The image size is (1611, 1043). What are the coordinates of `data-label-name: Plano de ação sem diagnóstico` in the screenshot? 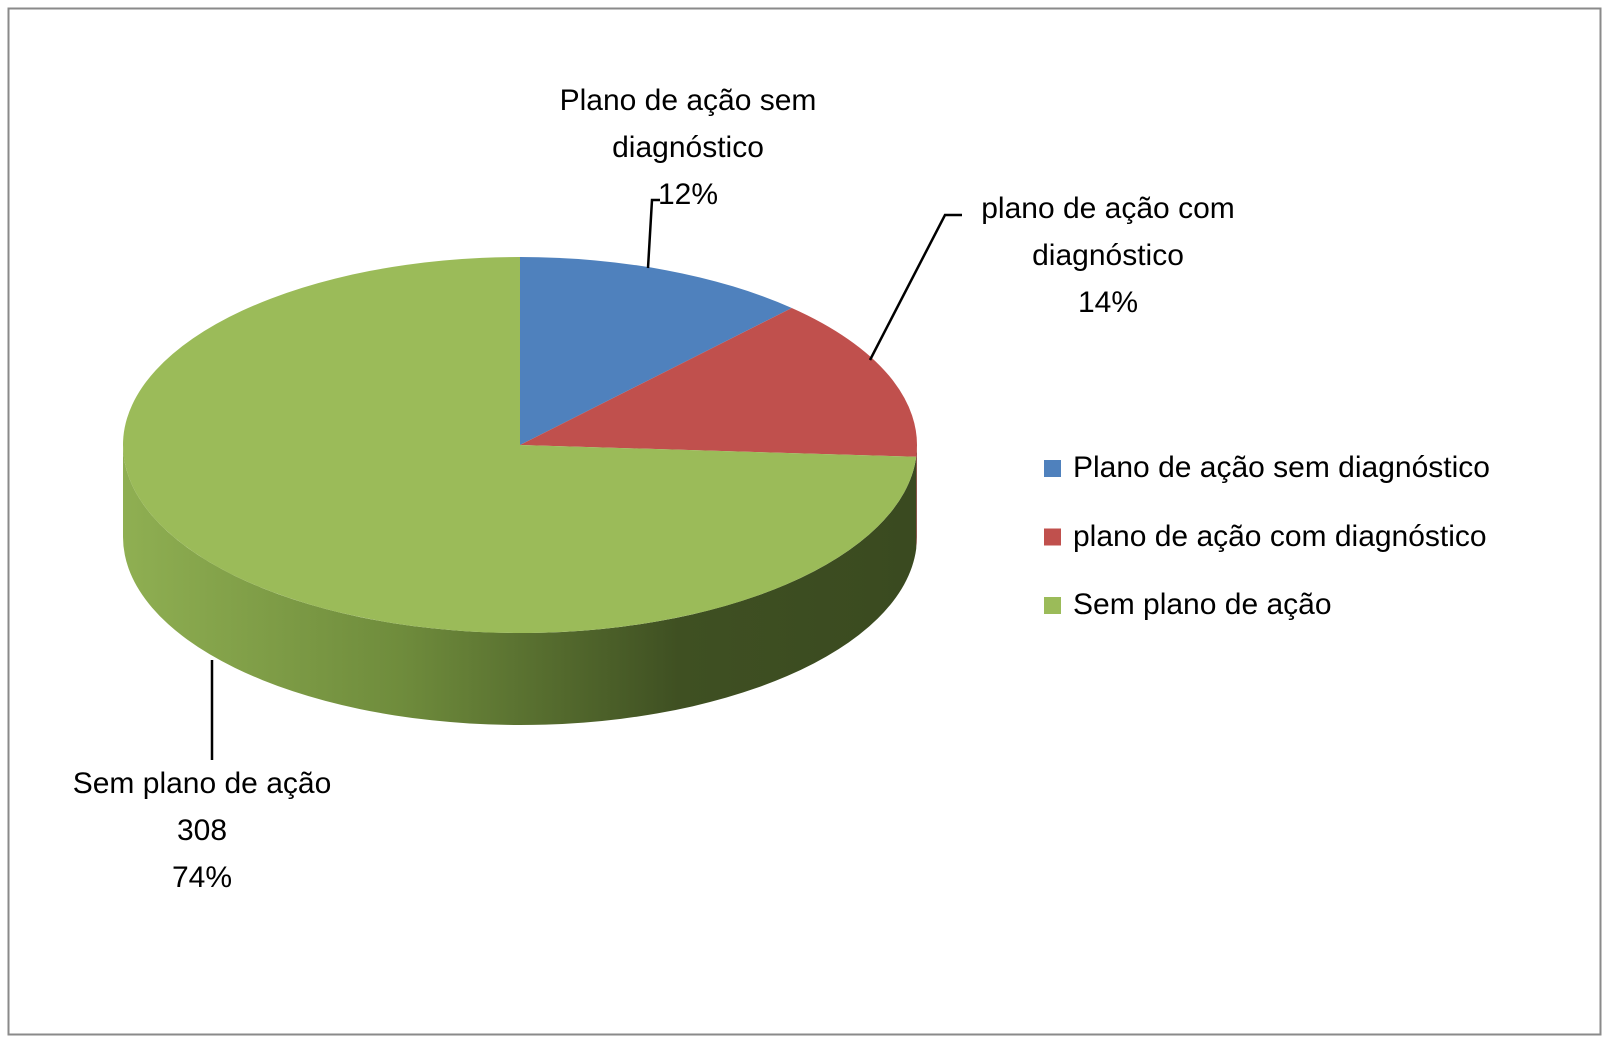 It's located at (688, 124).